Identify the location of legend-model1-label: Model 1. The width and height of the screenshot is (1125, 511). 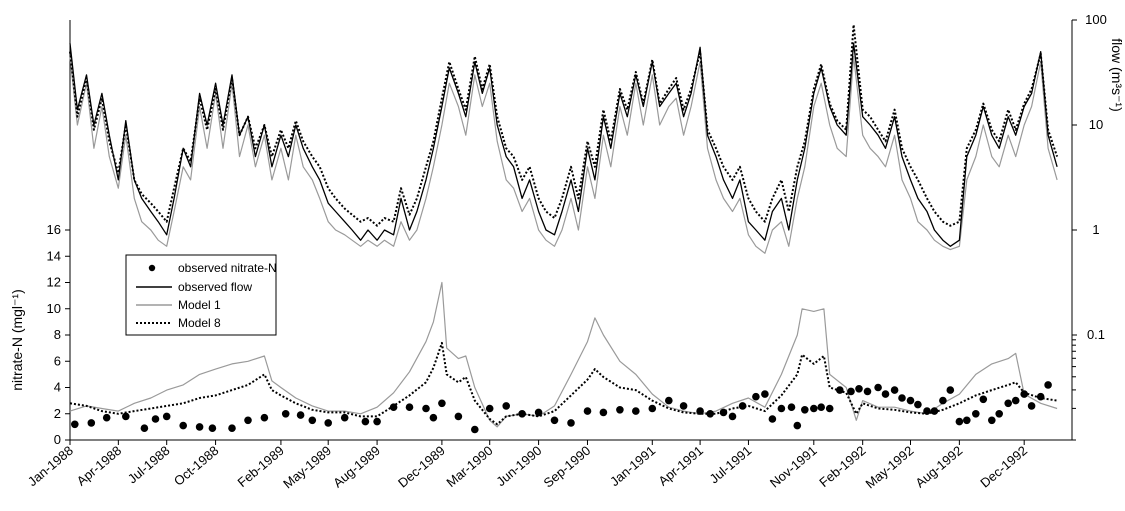
(199, 305).